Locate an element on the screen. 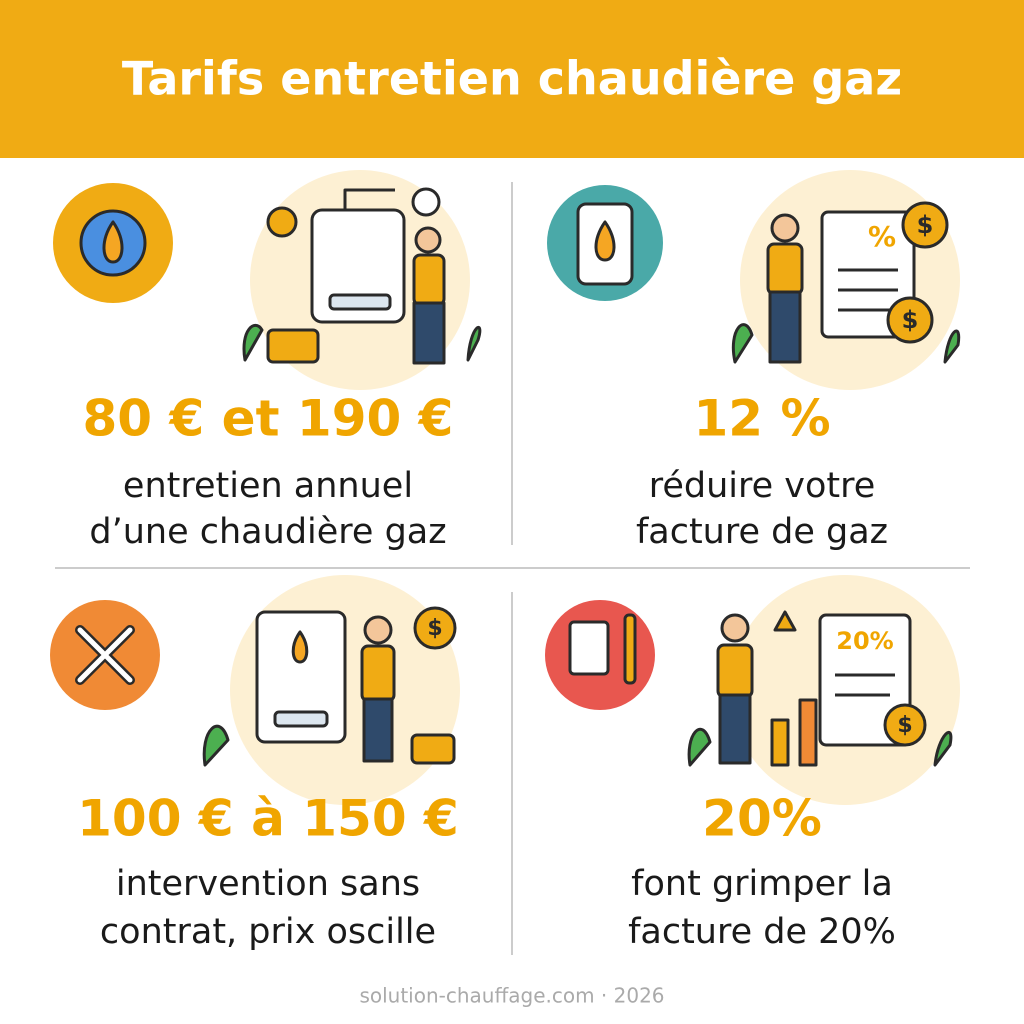 This screenshot has height=1024, width=1024. description: facture de gaz is located at coordinates (762, 532).